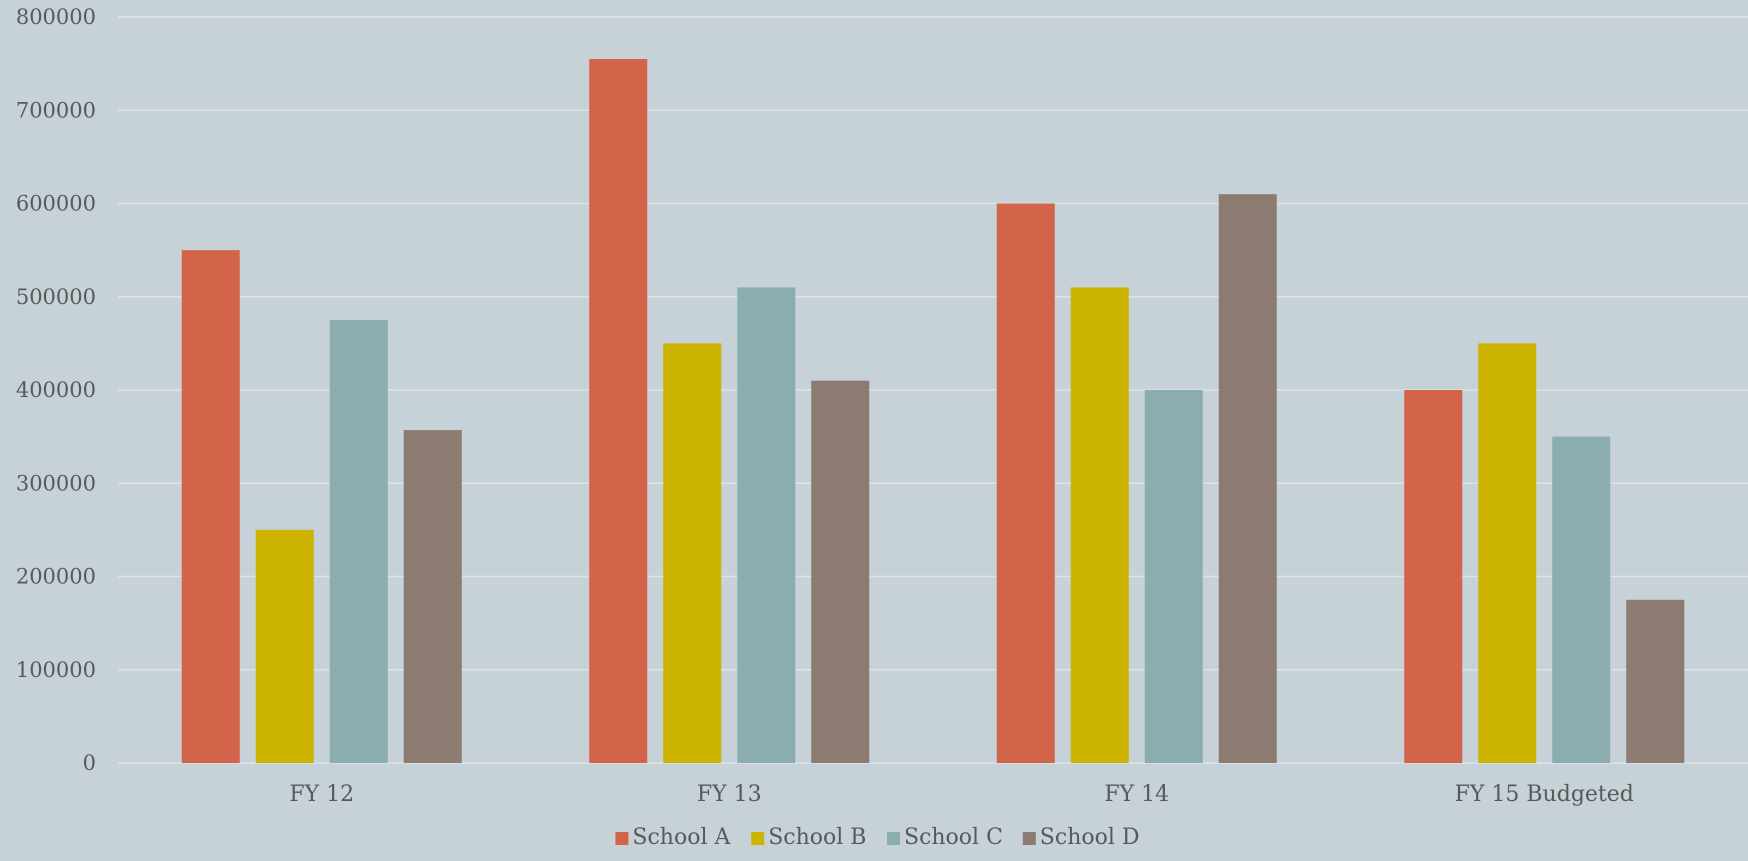  I want to click on x-category-label: FY 15 Budgeted, so click(1544, 794).